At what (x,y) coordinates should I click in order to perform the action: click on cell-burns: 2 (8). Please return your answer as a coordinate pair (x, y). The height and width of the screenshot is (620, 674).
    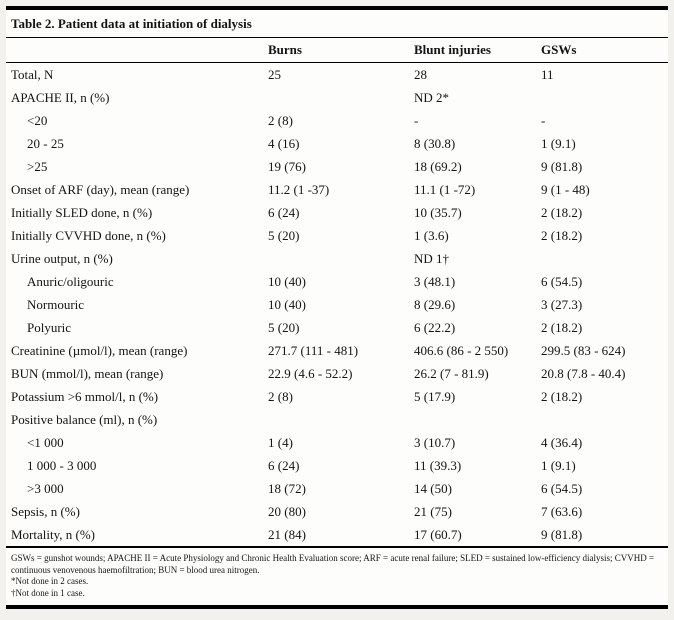
    Looking at the image, I should click on (280, 396).